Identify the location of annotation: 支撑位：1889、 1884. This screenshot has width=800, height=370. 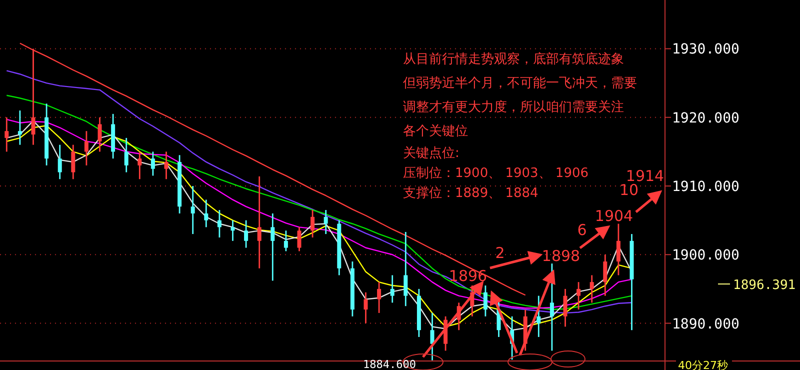
(470, 193).